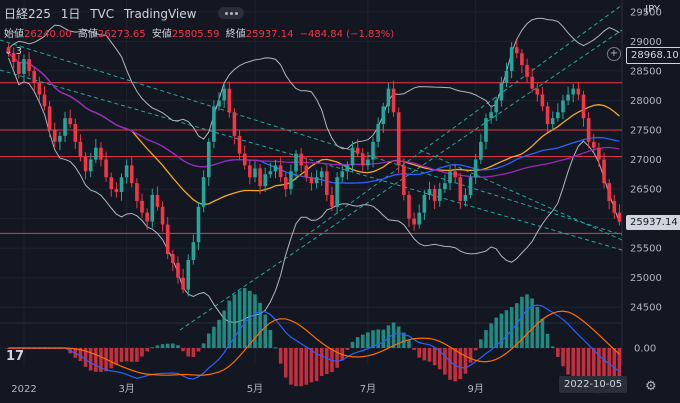 Image resolution: width=680 pixels, height=403 pixels. I want to click on gear-icon: ⚙, so click(651, 386).